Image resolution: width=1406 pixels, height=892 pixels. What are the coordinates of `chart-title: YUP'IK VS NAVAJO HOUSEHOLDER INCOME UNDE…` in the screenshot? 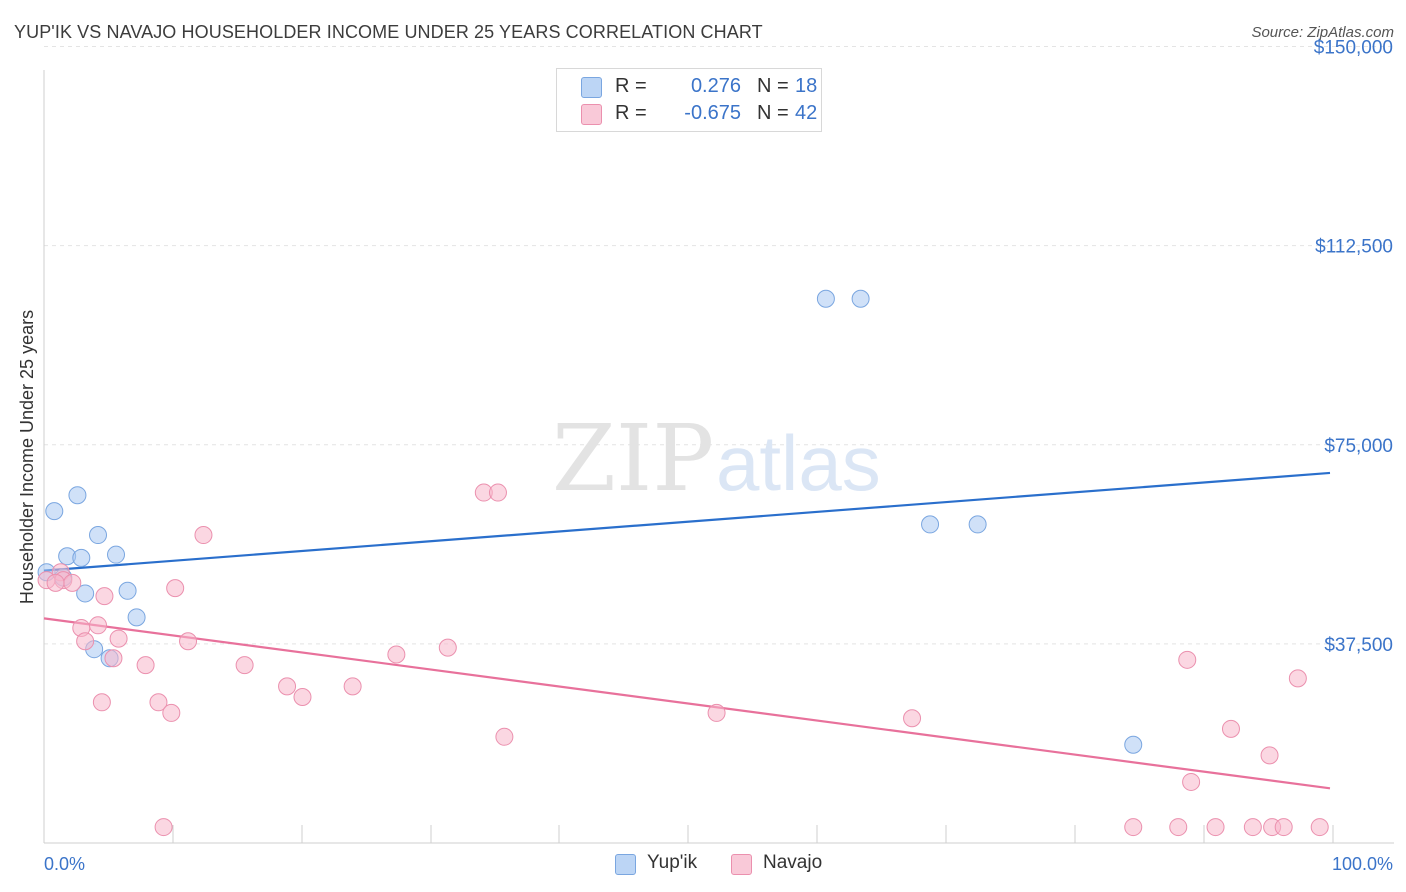 It's located at (388, 32).